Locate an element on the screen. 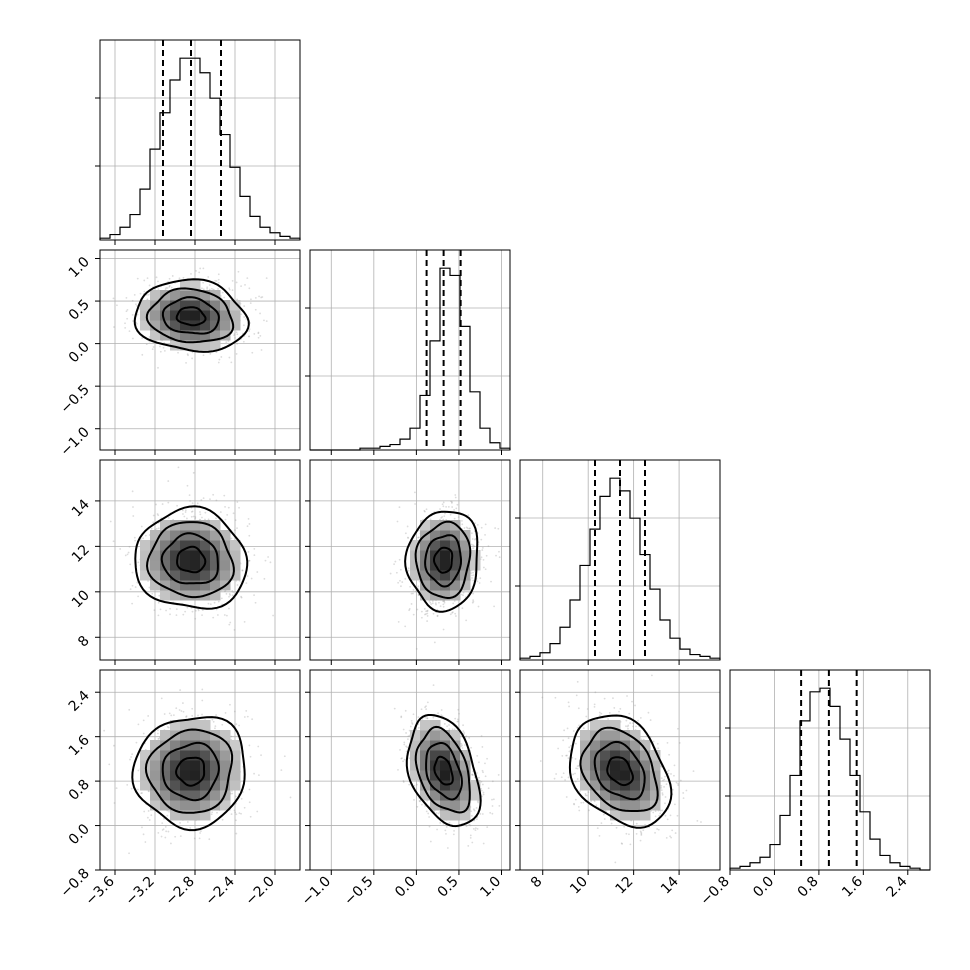  contour-line is located at coordinates (443, 560).